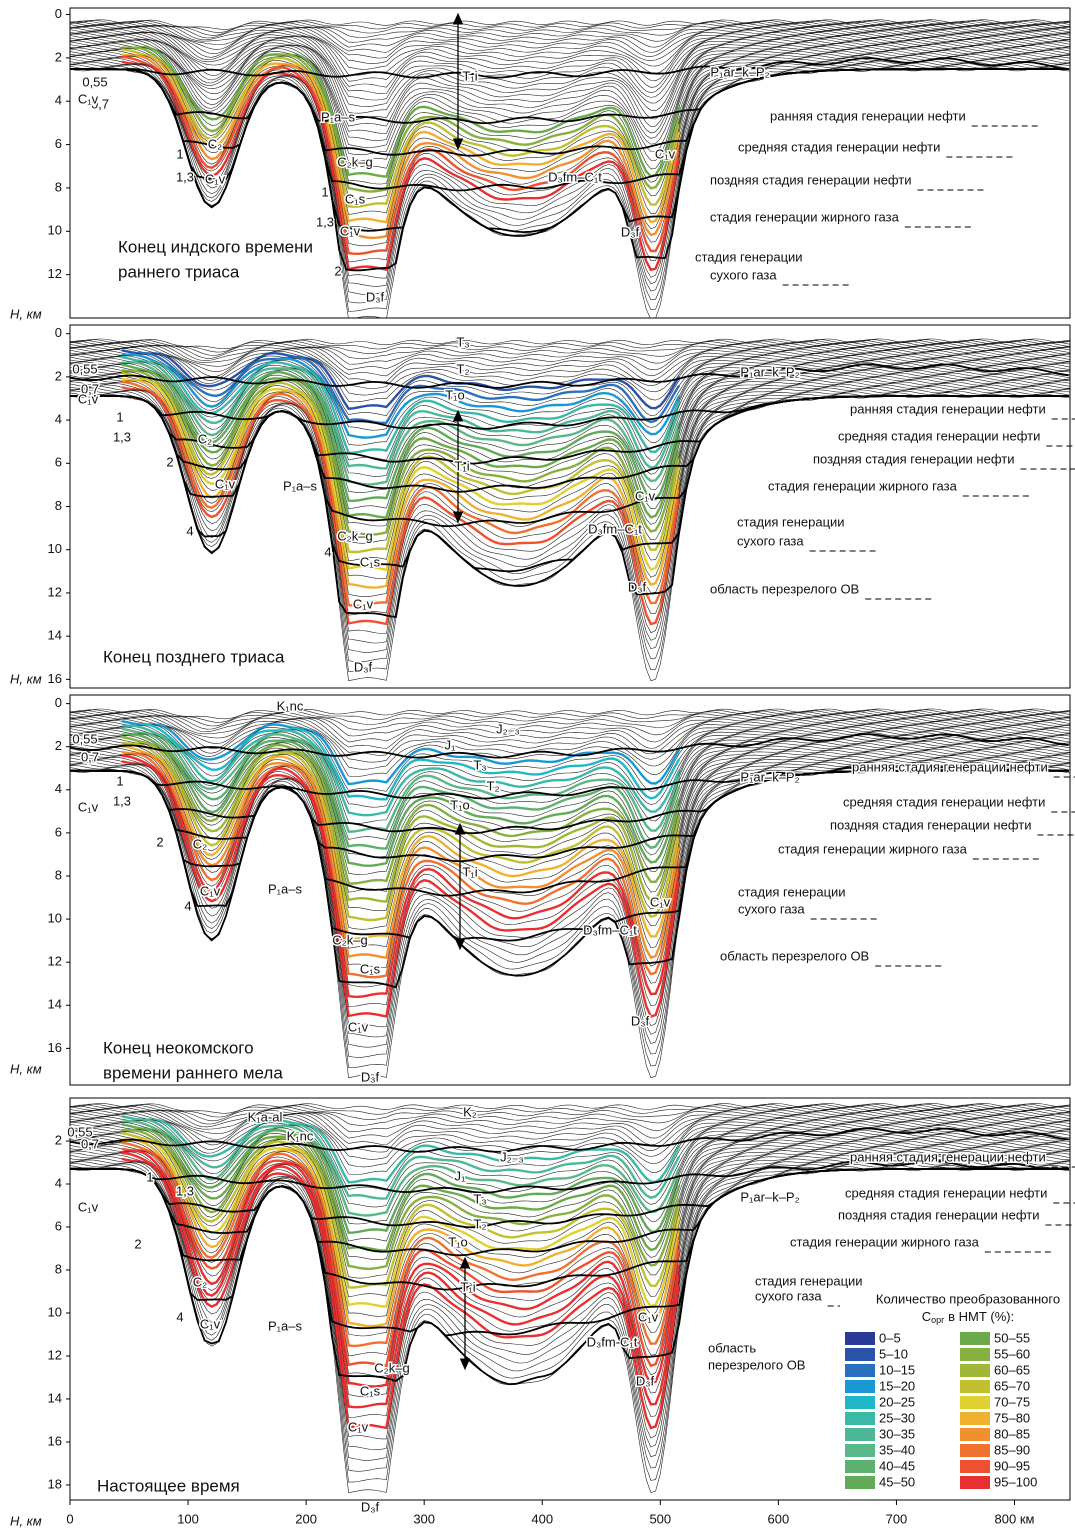 Image resolution: width=1075 pixels, height=1533 pixels. I want to click on unit-label: K₁nc, so click(300, 1135).